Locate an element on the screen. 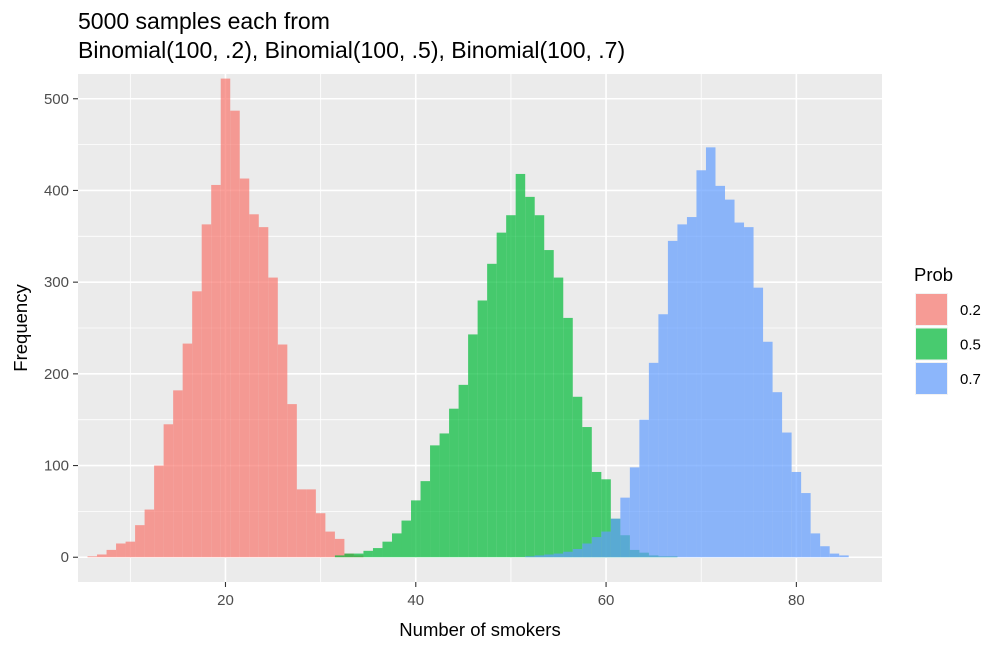  y-tick-label: 500 is located at coordinates (56, 99).